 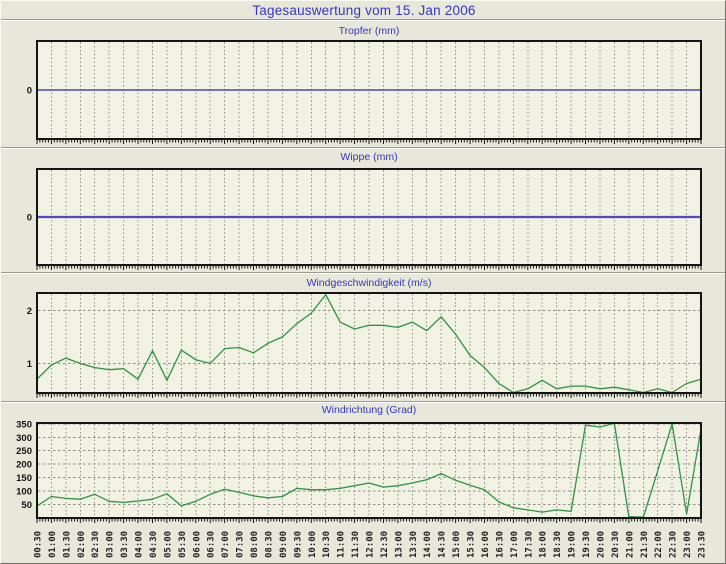 What do you see at coordinates (82, 544) in the screenshot?
I see `svg-text: 02:00` at bounding box center [82, 544].